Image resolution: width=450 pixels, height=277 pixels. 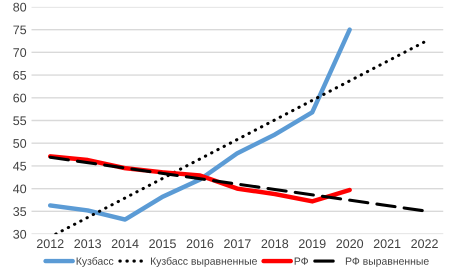 I want to click on legend-label: Кузбасс выравненные, so click(x=203, y=262).